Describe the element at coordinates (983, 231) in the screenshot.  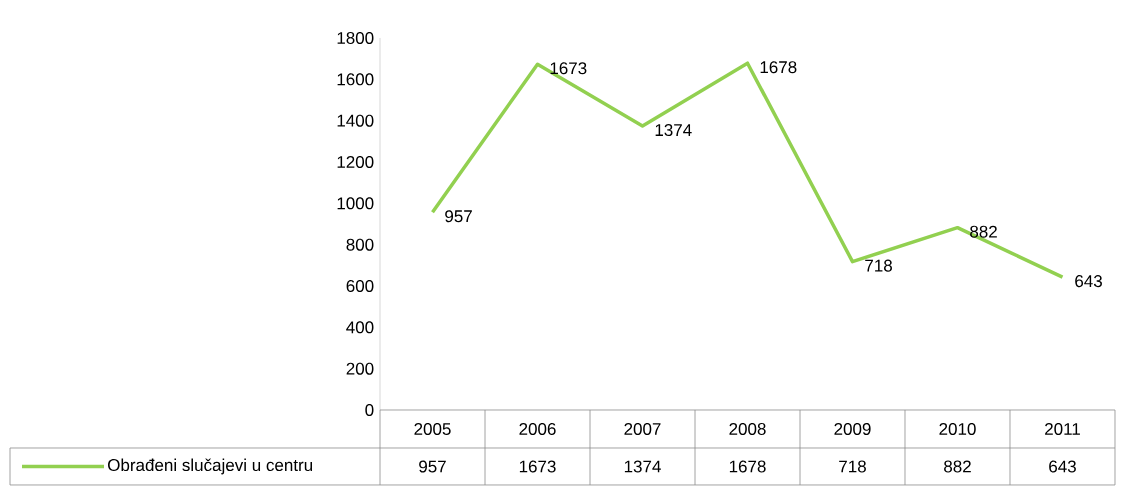
I see `data-label: 882` at that location.